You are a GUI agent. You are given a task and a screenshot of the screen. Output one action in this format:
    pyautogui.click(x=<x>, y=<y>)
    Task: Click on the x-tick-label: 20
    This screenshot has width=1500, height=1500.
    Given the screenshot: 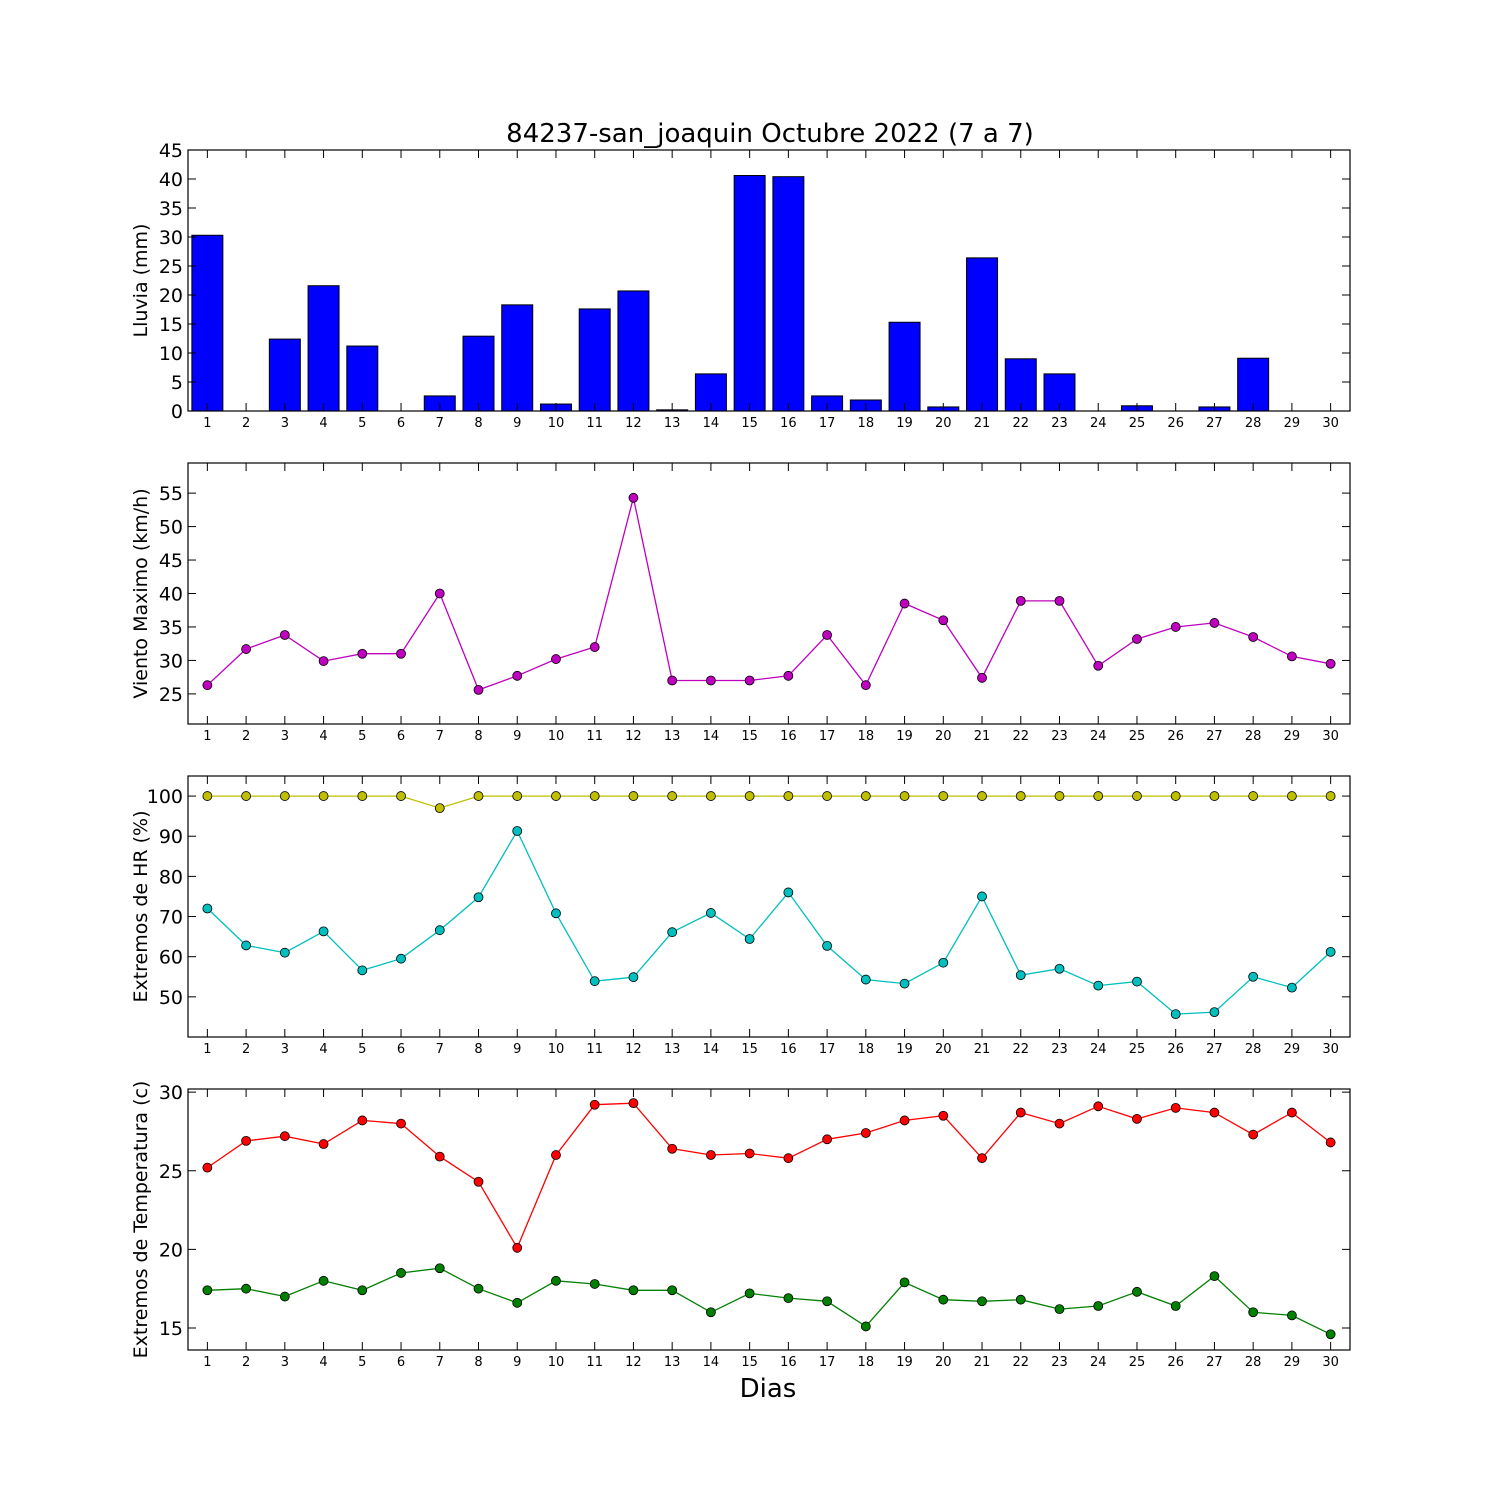 What is the action you would take?
    pyautogui.click(x=943, y=736)
    